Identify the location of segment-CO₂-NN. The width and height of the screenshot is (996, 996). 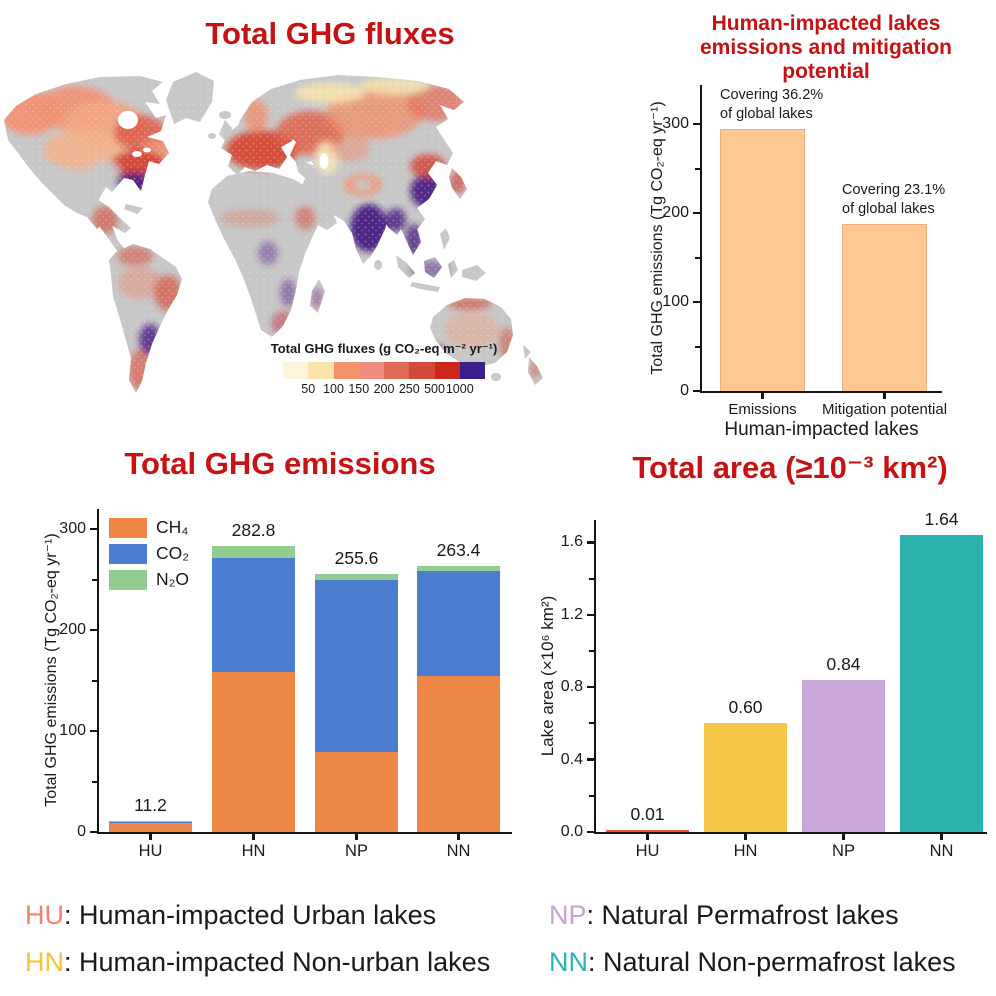
(458, 624).